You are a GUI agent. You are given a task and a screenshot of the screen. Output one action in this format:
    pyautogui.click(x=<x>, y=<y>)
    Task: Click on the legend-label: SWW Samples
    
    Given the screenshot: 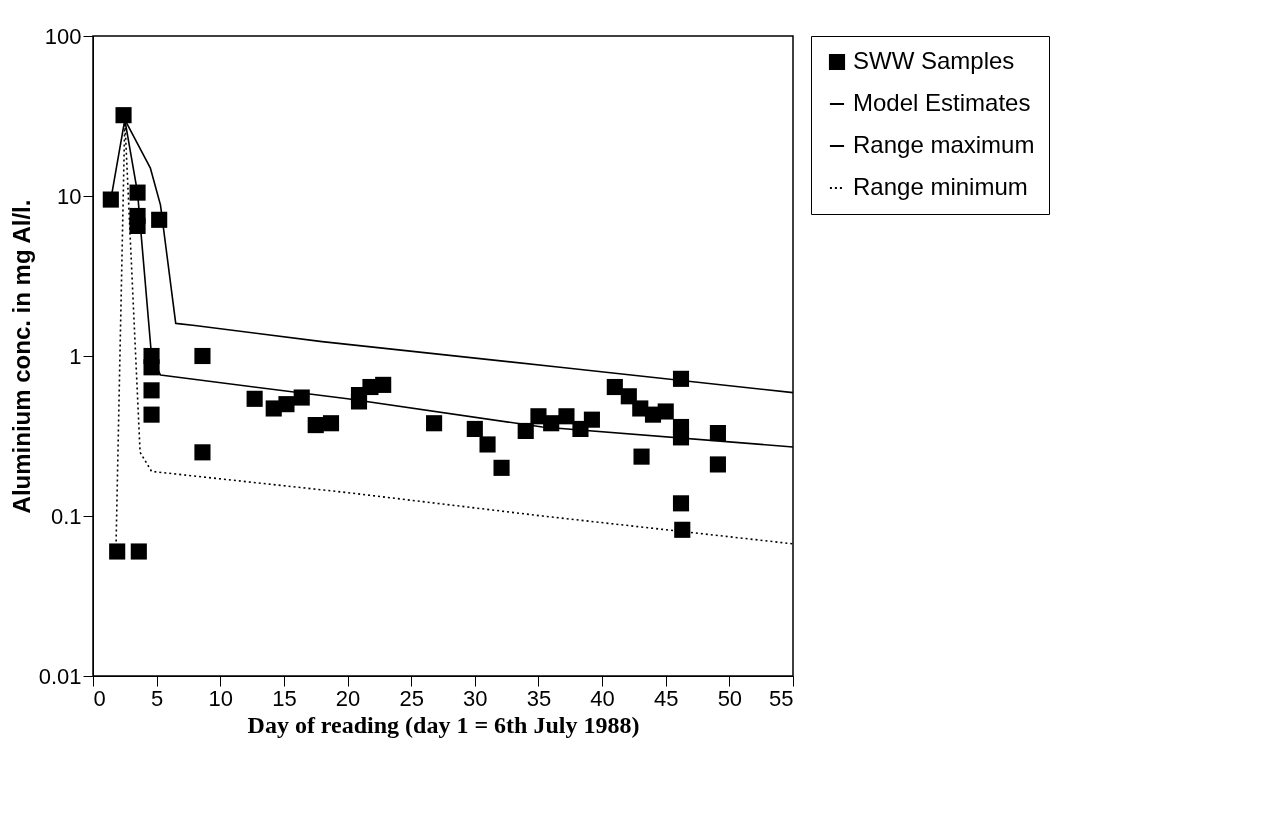 What is the action you would take?
    pyautogui.click(x=934, y=60)
    